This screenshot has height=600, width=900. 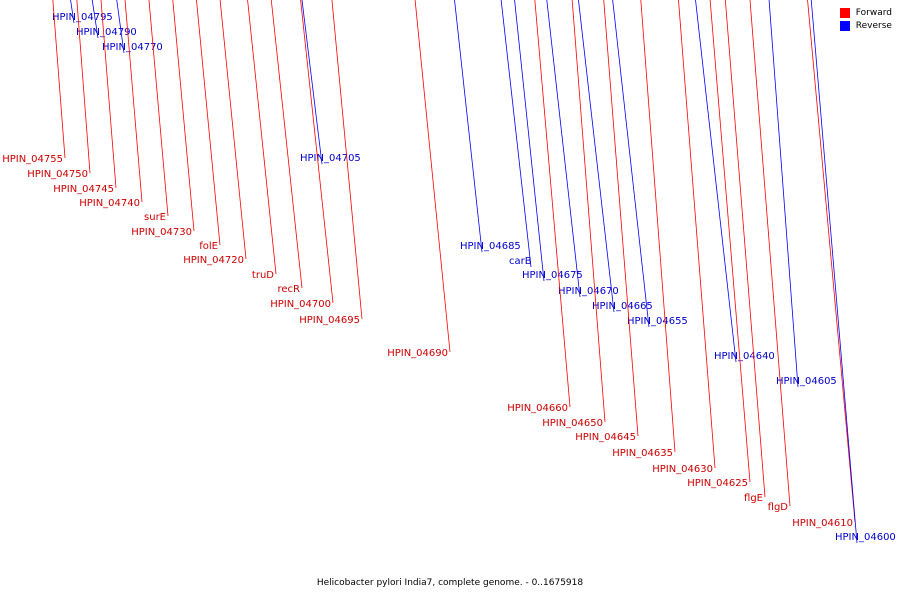 What do you see at coordinates (844, 13) in the screenshot?
I see `forward-swatch` at bounding box center [844, 13].